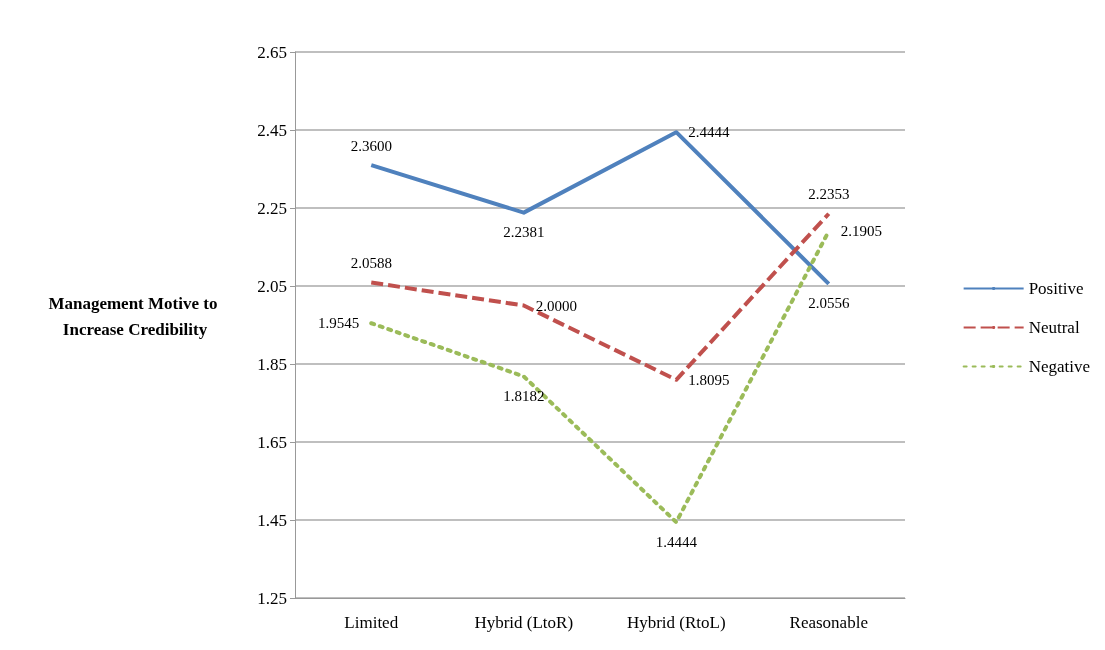 This screenshot has height=650, width=1105. I want to click on x-tick-label: Hybrid (RtoL), so click(676, 622).